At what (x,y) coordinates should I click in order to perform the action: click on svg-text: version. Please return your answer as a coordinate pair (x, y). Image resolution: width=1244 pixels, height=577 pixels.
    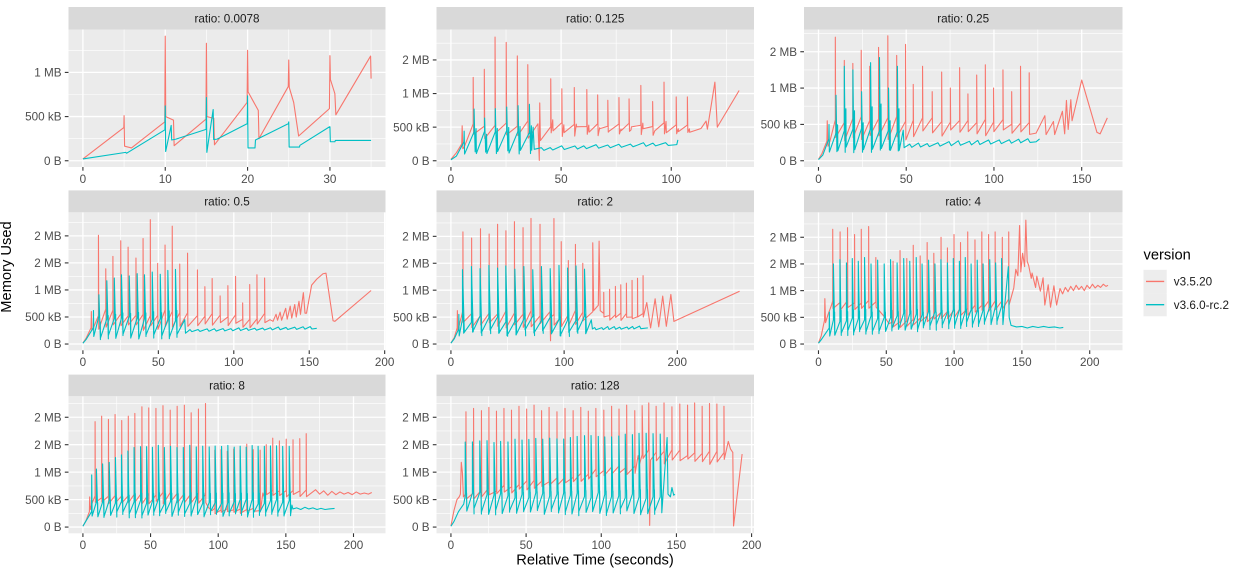
    Looking at the image, I should click on (1167, 256).